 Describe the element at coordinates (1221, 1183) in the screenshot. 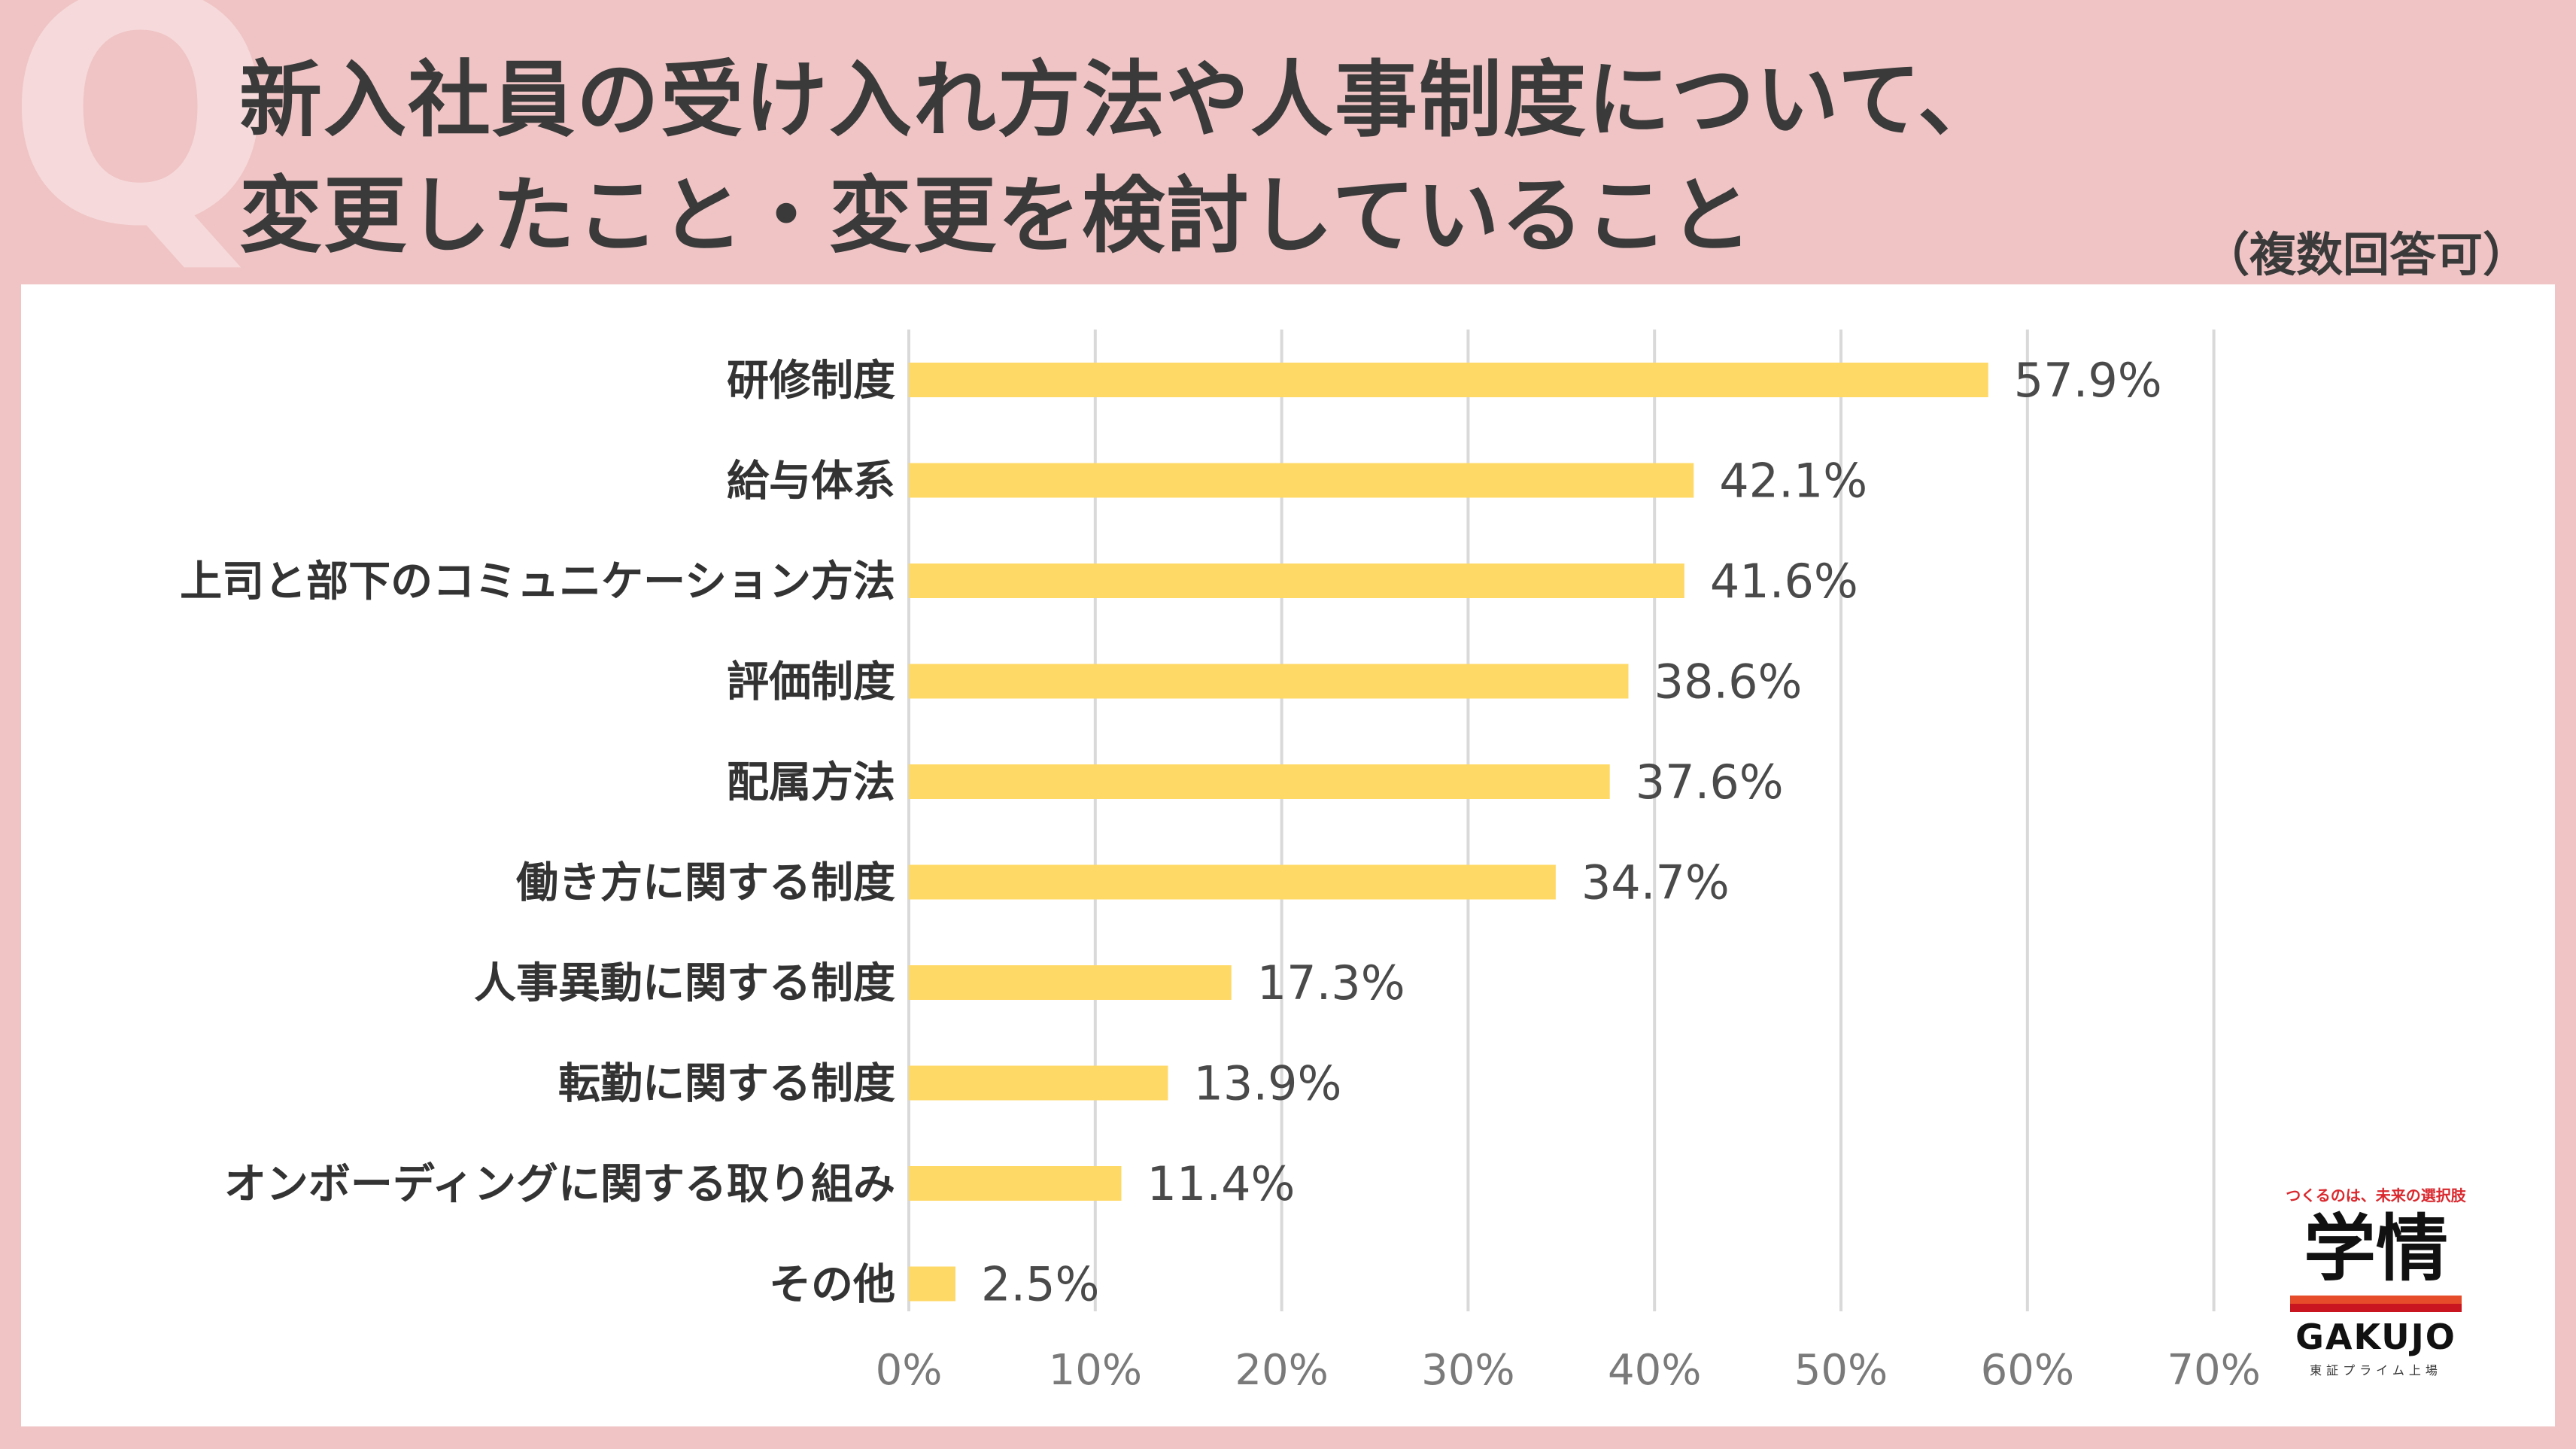

I see `value-label: 11.4%` at that location.